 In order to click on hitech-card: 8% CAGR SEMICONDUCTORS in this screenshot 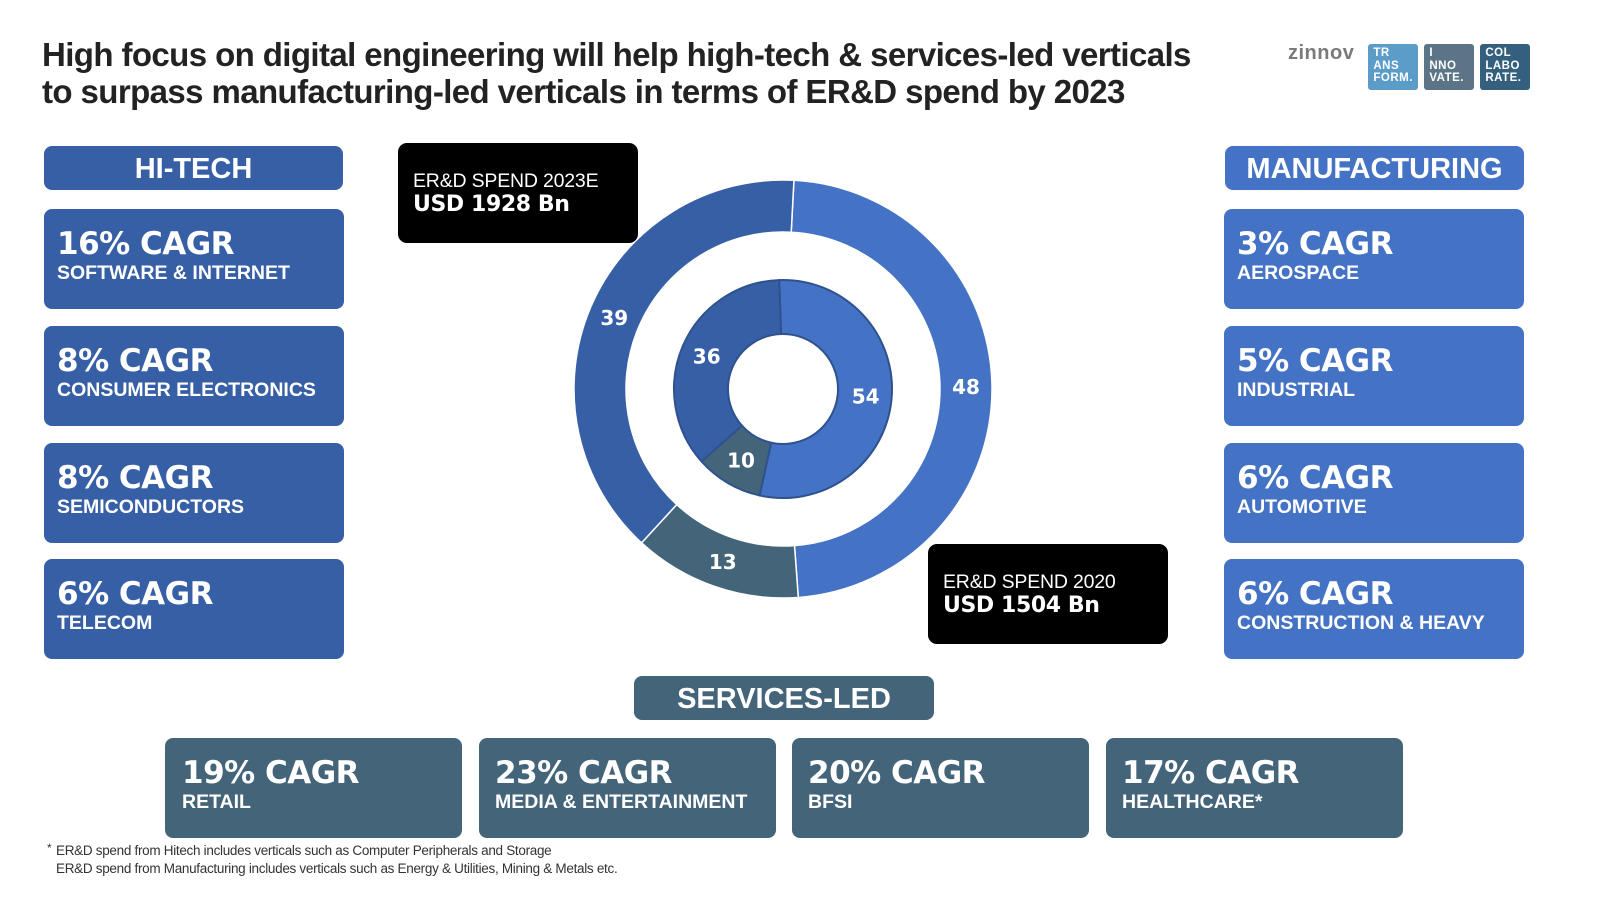, I will do `click(194, 493)`.